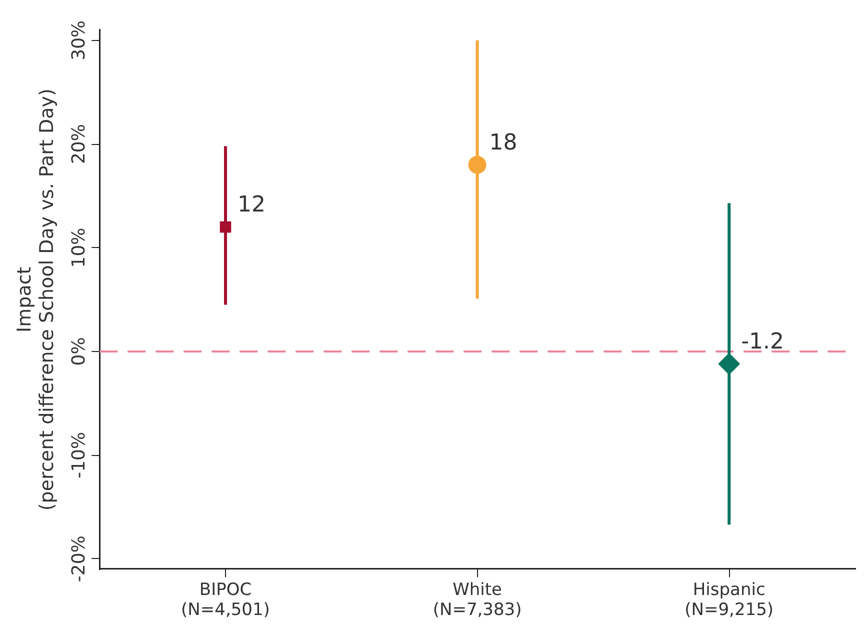 The width and height of the screenshot is (866, 634). What do you see at coordinates (729, 600) in the screenshot?
I see `x-tick-label: Hispanic (N=9,215)` at bounding box center [729, 600].